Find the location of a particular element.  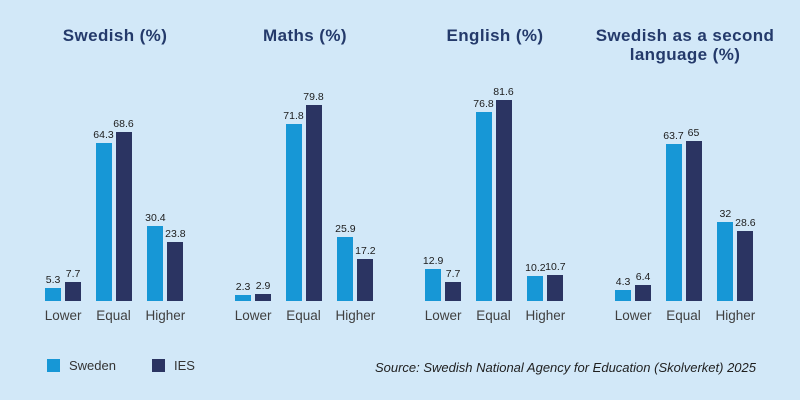

legend-item-sweden: Sweden is located at coordinates (81, 365).